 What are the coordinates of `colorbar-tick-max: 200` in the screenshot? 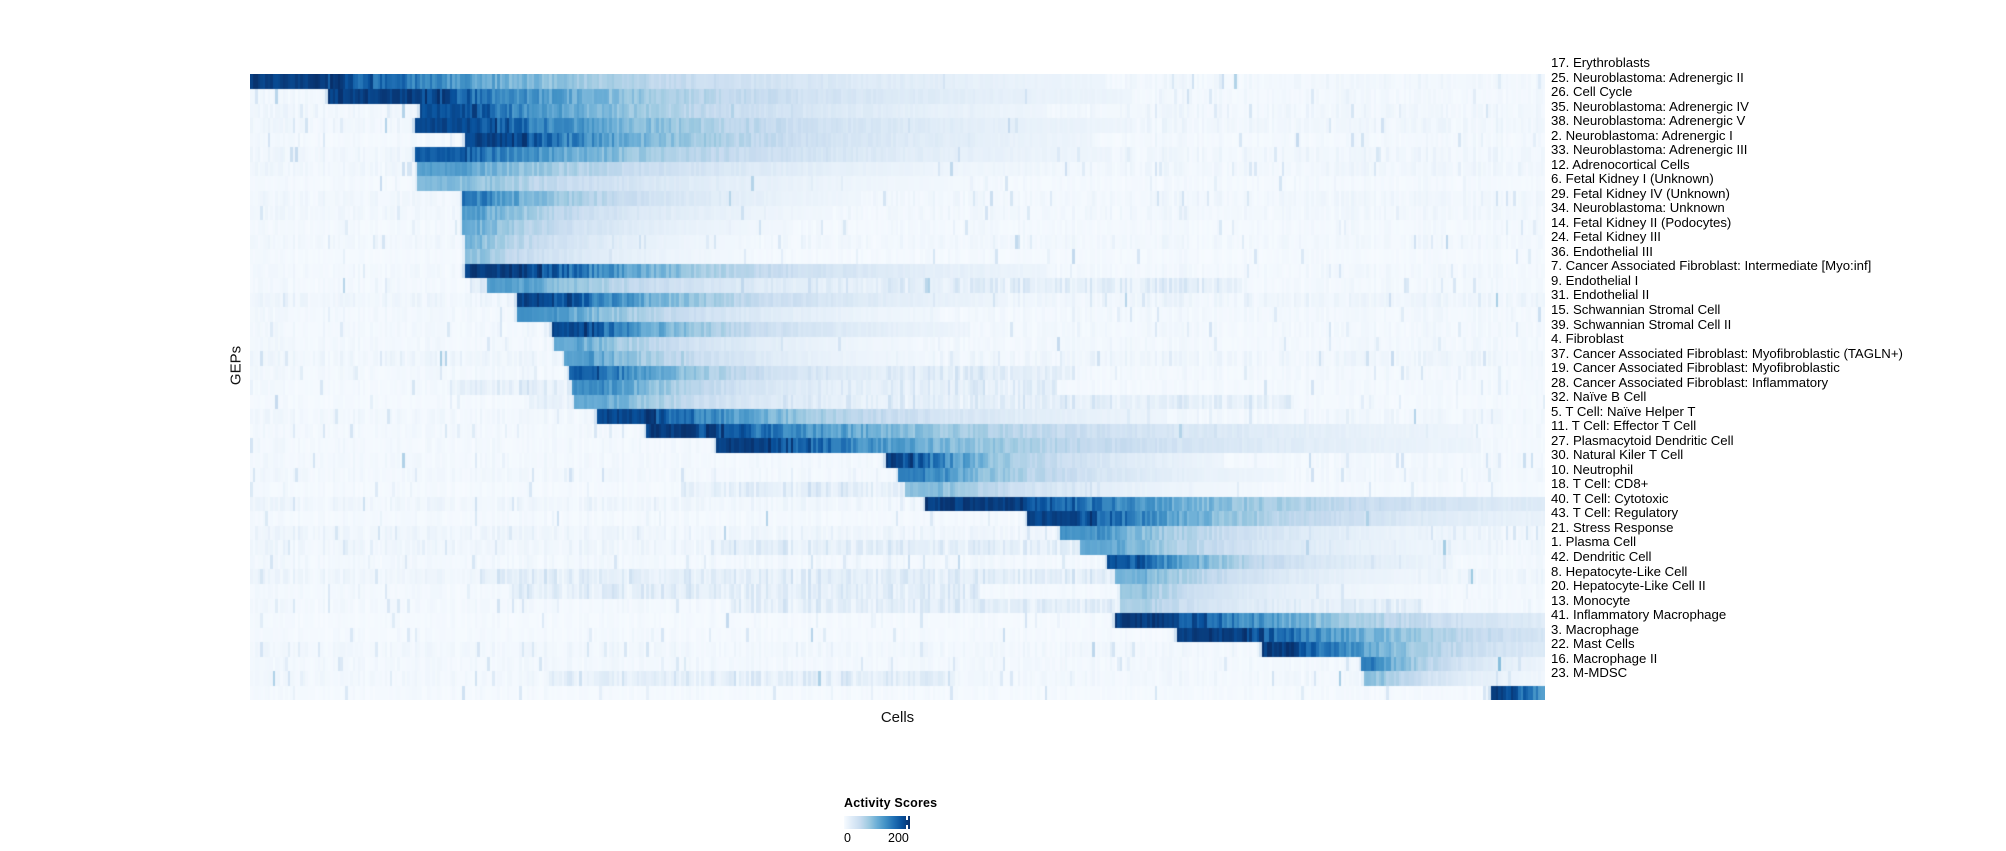 It's located at (898, 838).